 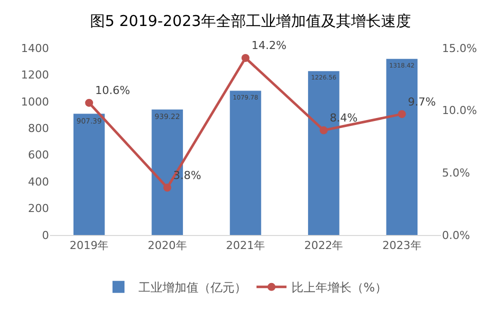 I want to click on y-tick-label: 0, so click(x=45, y=235).